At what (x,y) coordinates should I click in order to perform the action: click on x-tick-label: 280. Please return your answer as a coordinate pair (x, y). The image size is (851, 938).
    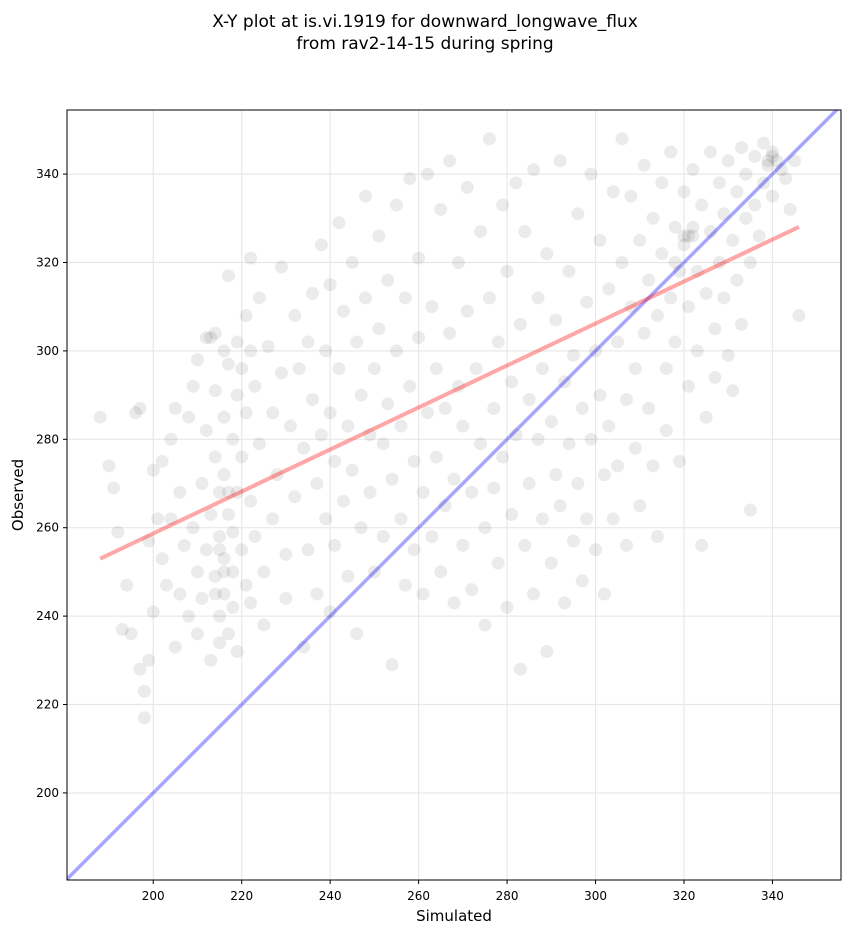
    Looking at the image, I should click on (507, 896).